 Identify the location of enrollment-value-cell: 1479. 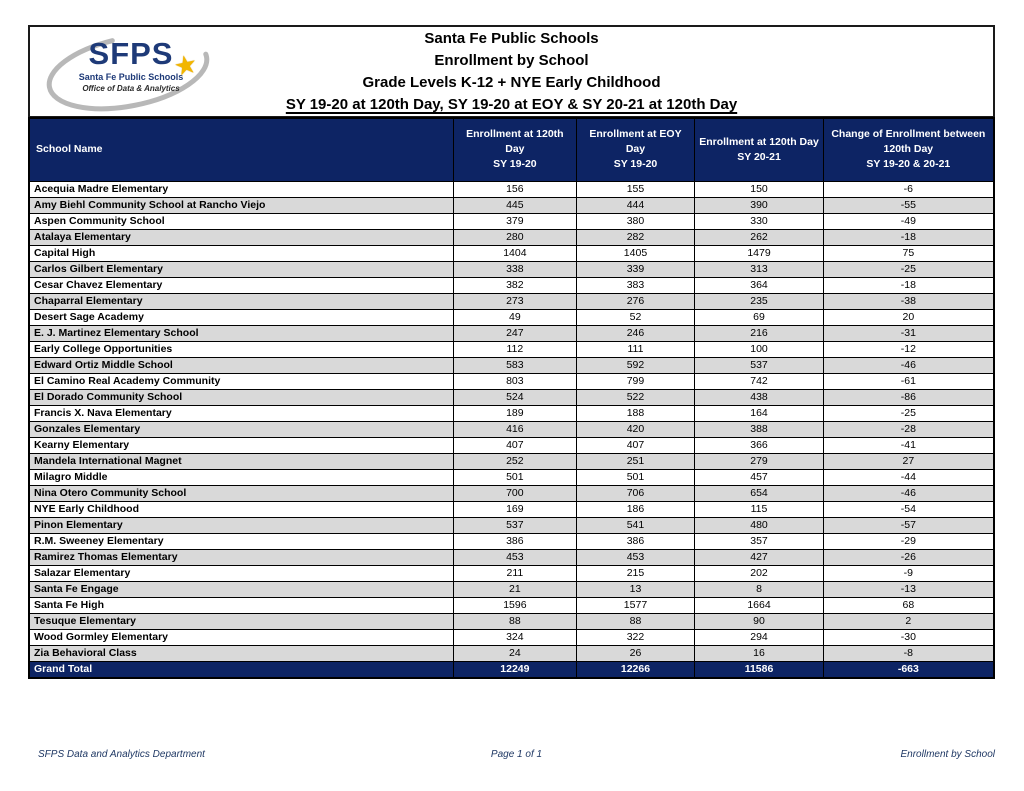
(759, 253).